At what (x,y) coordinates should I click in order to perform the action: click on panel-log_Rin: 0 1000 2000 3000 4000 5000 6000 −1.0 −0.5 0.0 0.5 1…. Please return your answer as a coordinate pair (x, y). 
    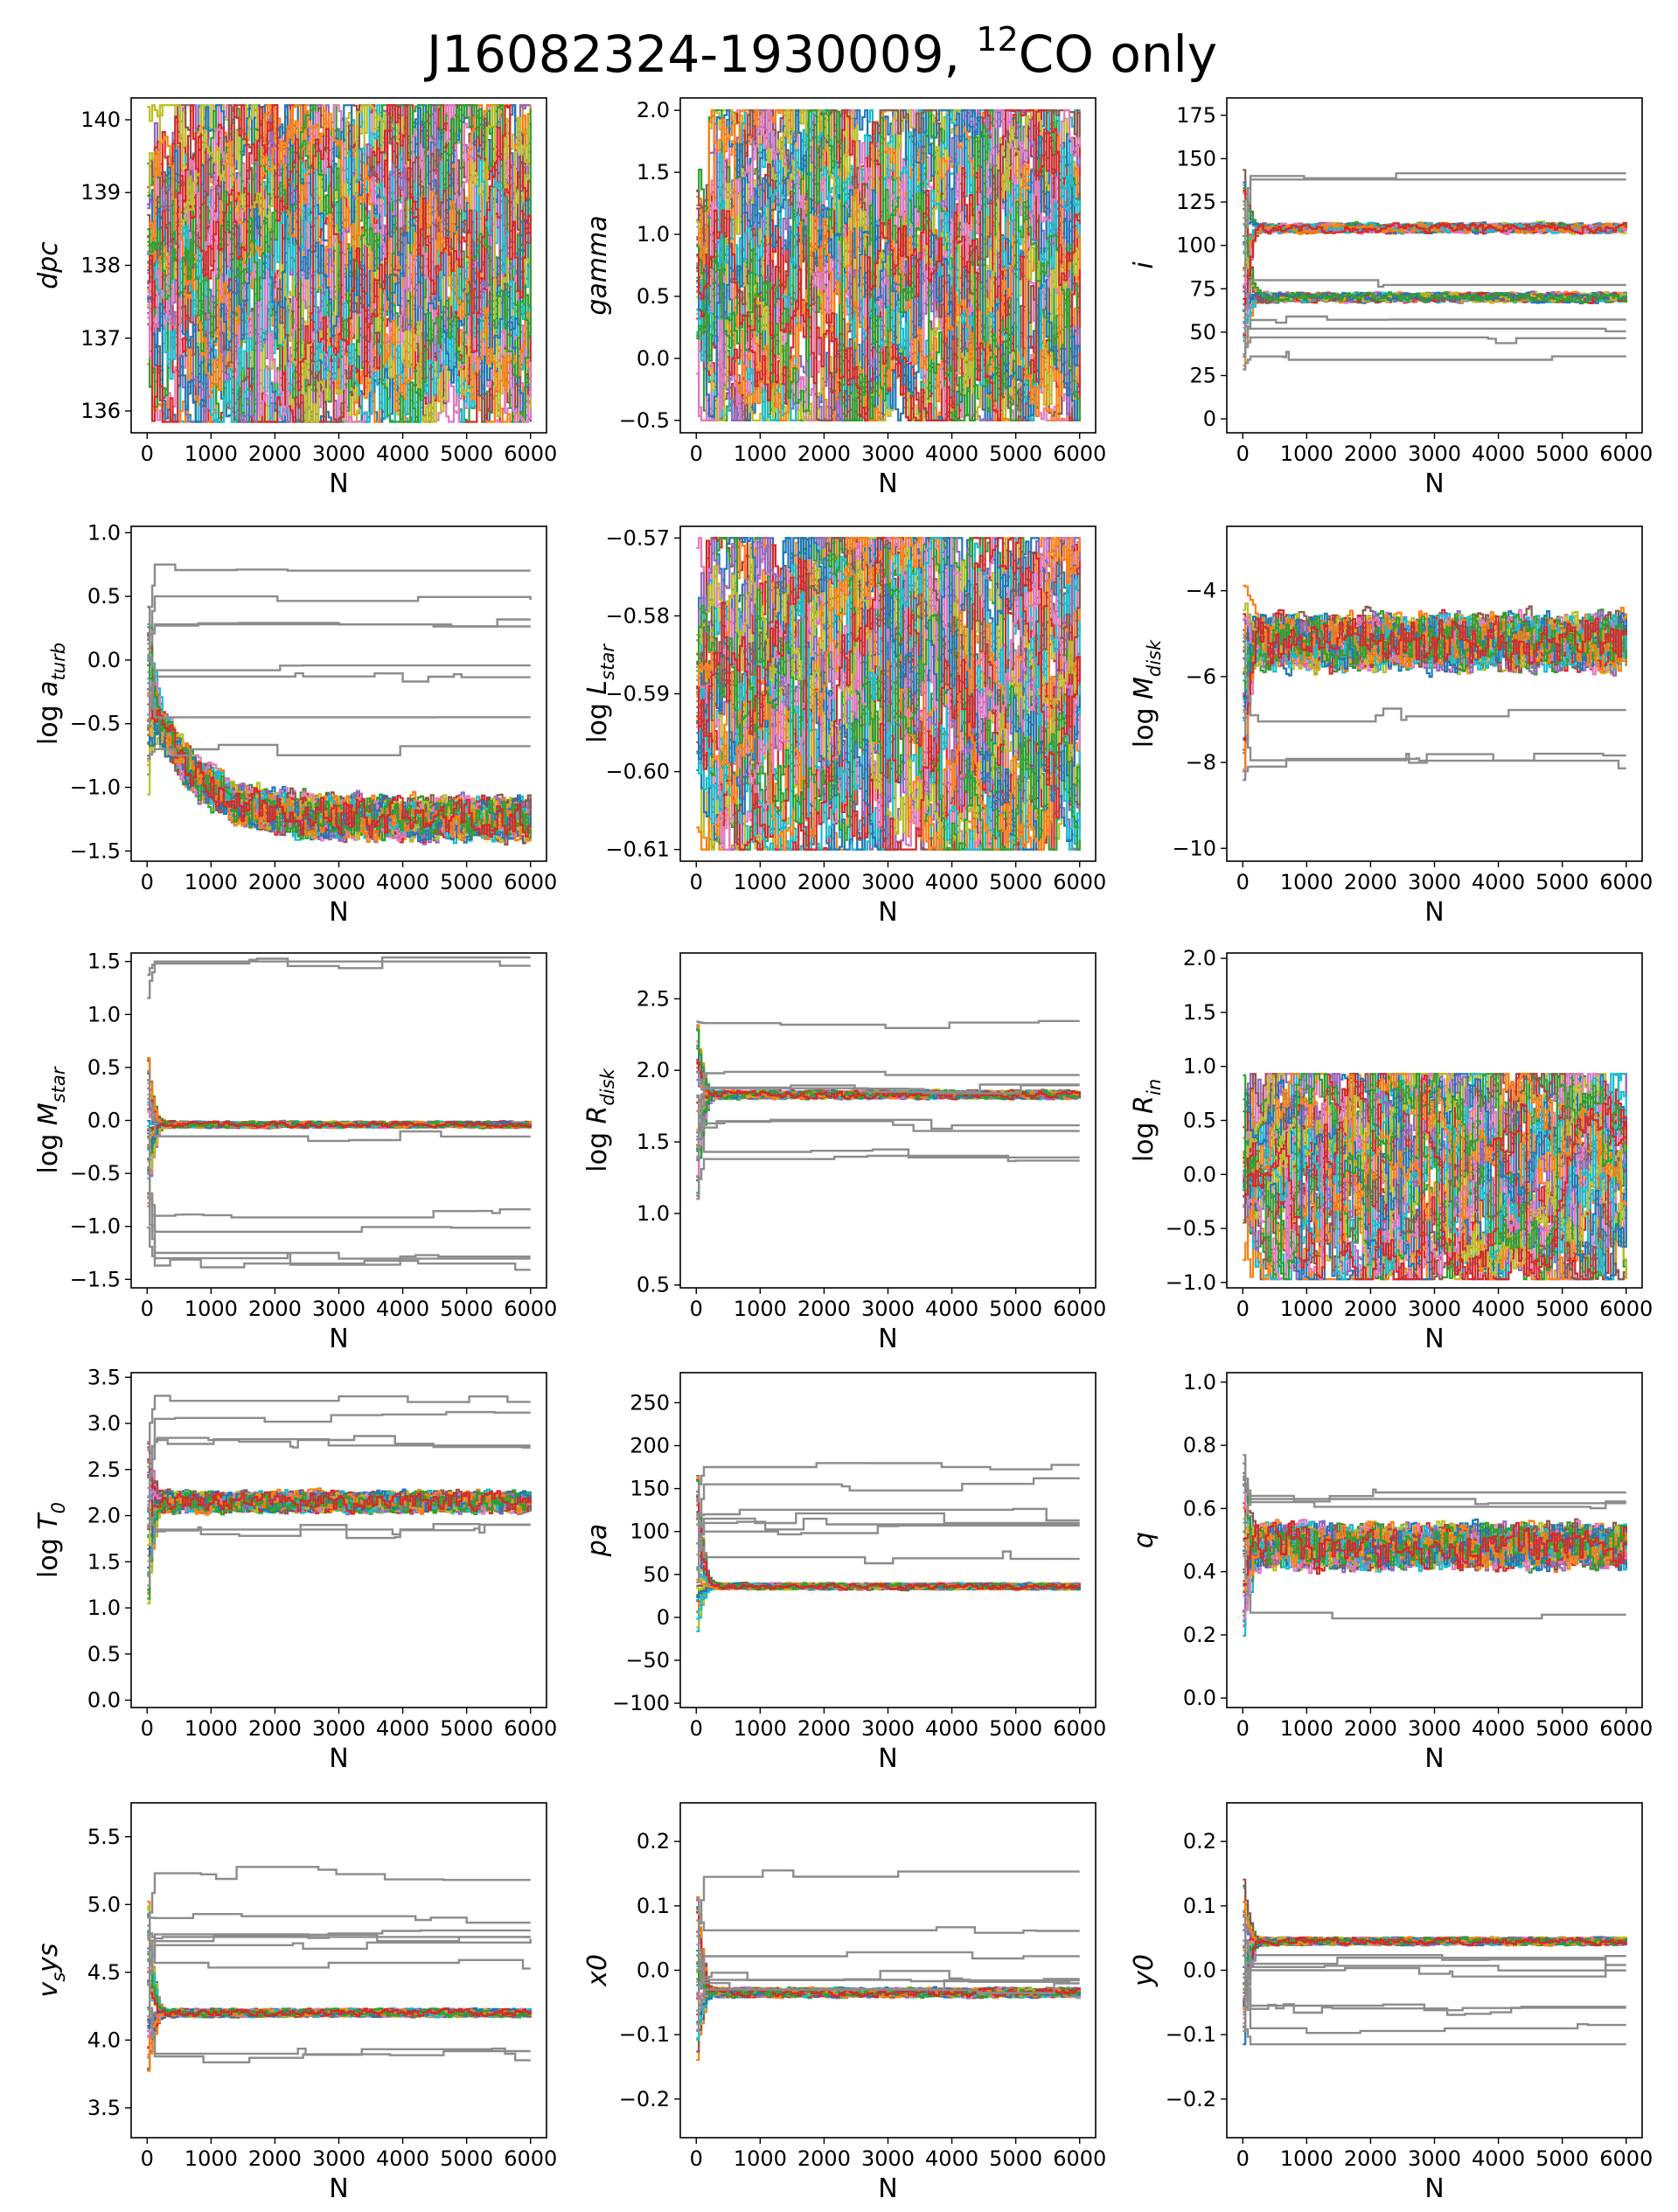
    Looking at the image, I should click on (1391, 1150).